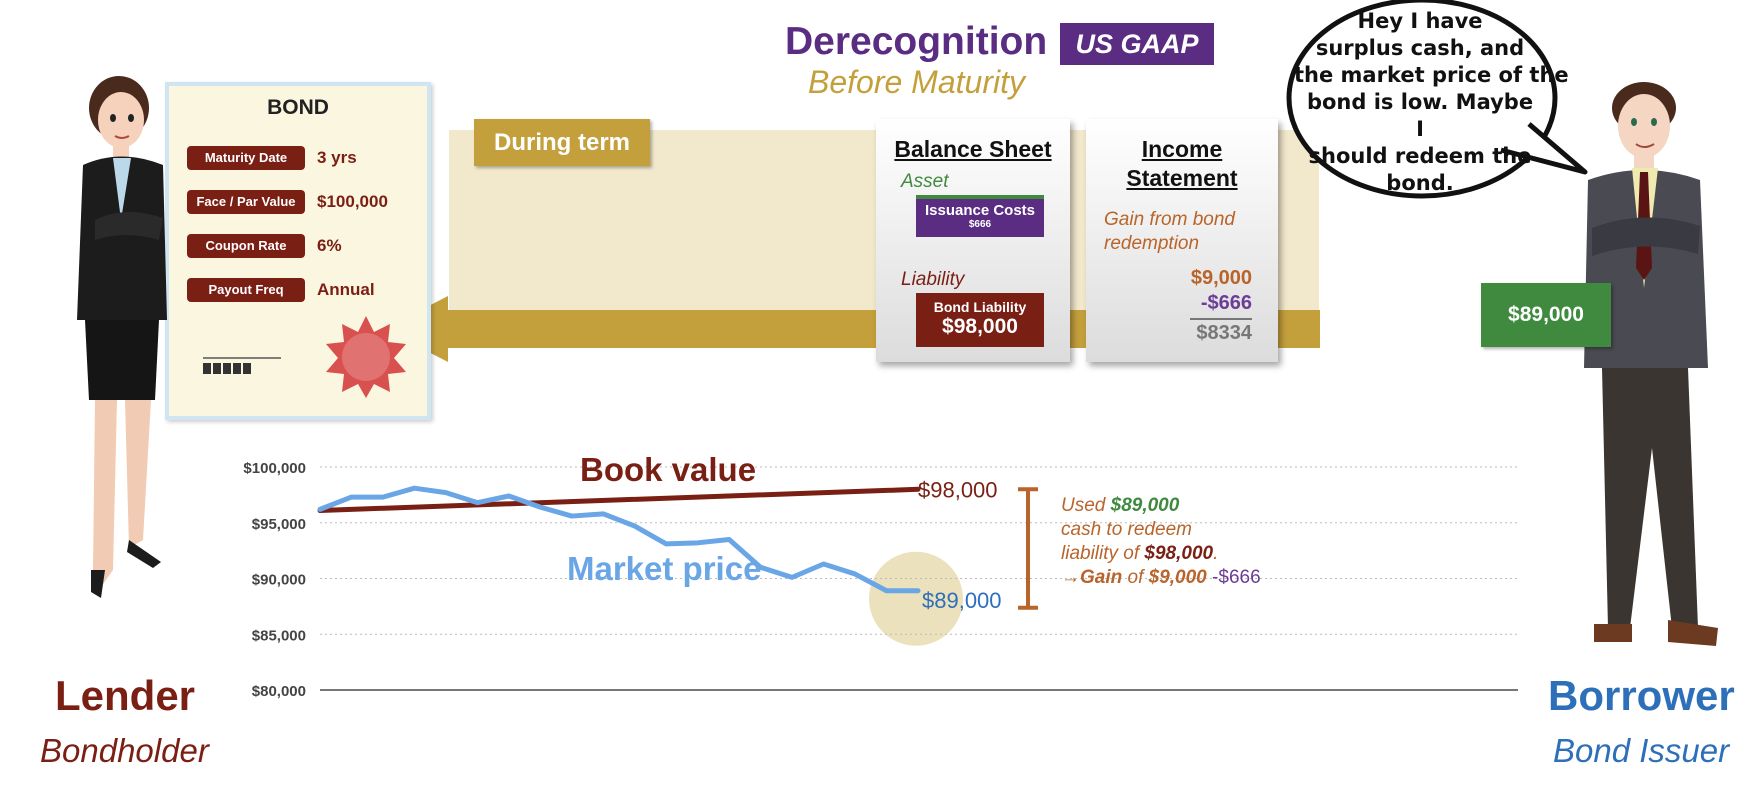  What do you see at coordinates (1420, 156) in the screenshot?
I see `speech-line-5: should redeem the` at bounding box center [1420, 156].